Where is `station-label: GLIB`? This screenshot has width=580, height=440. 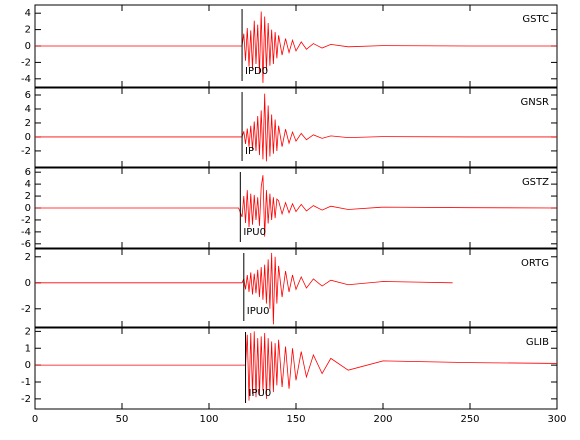
station-label: GLIB is located at coordinates (537, 342).